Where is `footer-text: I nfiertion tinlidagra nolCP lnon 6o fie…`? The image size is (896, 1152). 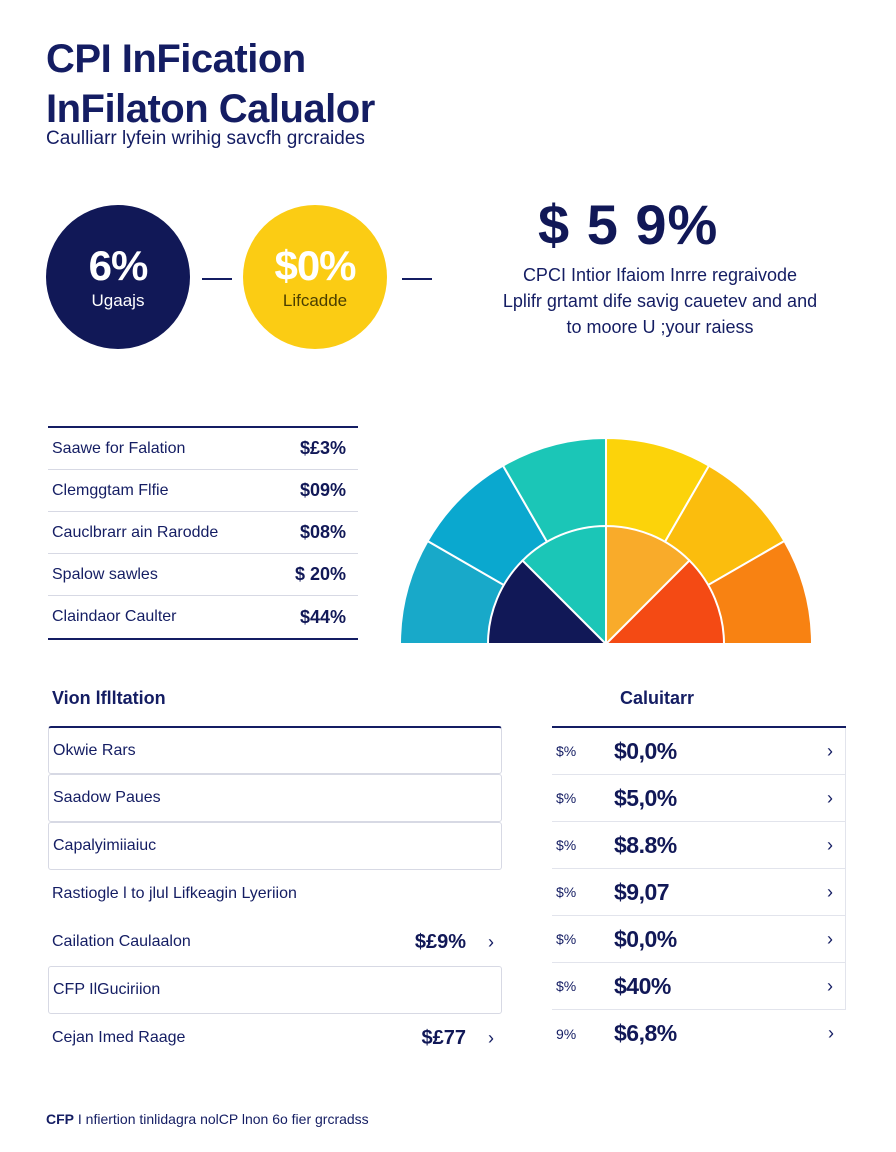 footer-text: I nfiertion tinlidagra nolCP lnon 6o fie… is located at coordinates (221, 1119).